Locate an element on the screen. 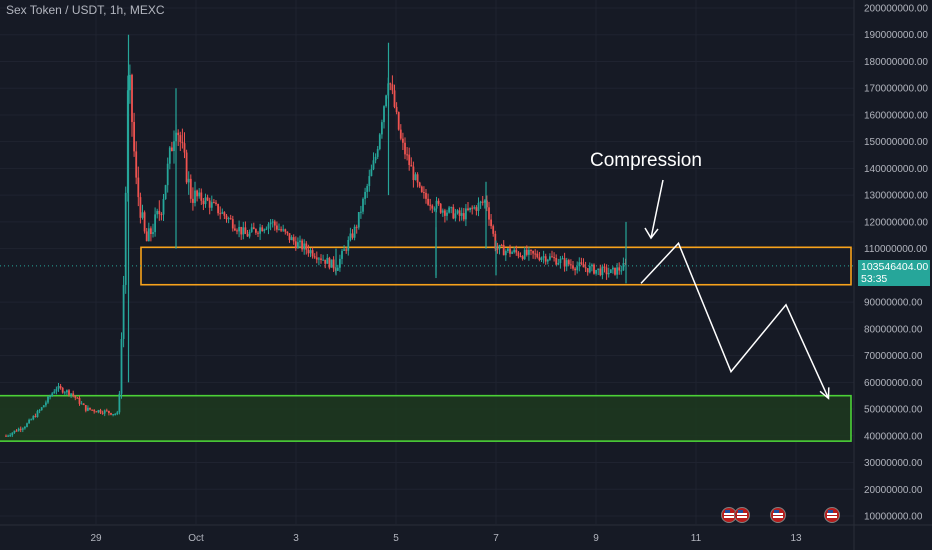 Image resolution: width=932 pixels, height=550 pixels. y-tick-label: 10000000.00 is located at coordinates (893, 517).